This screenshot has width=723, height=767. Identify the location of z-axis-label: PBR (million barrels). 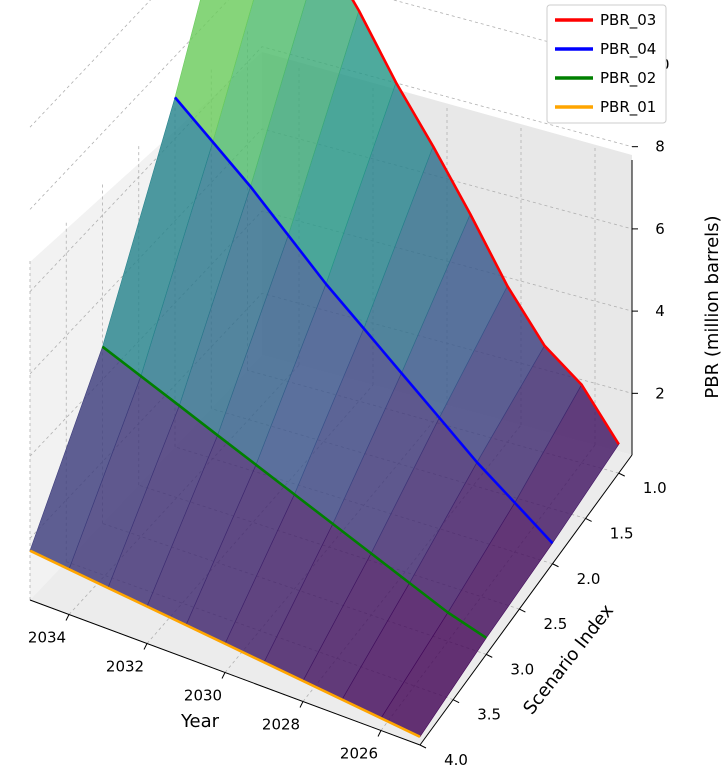
(712, 306).